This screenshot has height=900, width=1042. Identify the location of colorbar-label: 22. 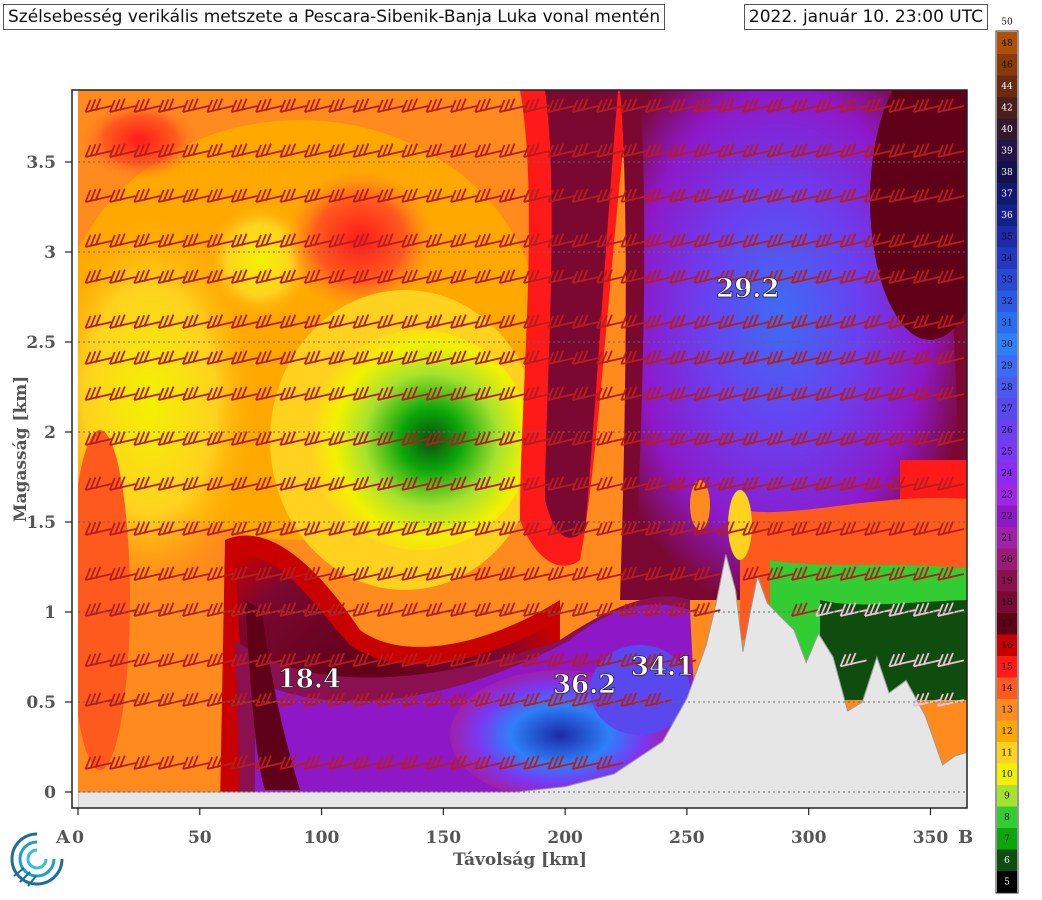
(1006, 517).